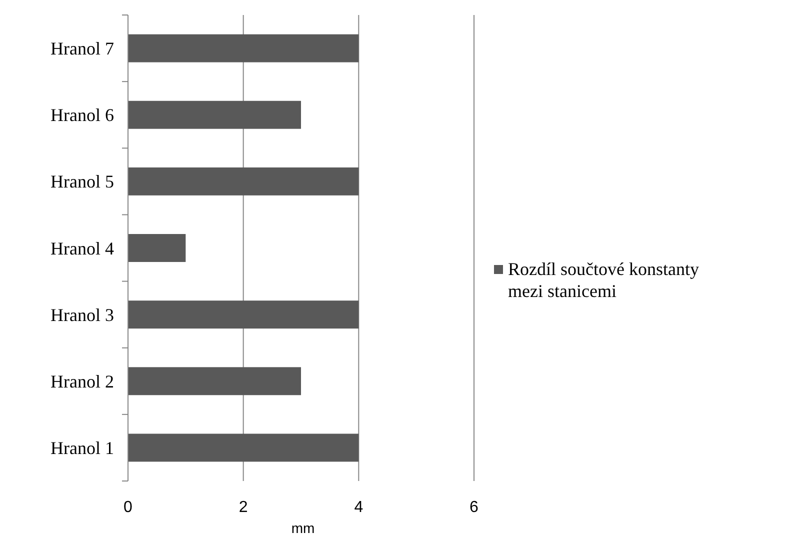 The height and width of the screenshot is (550, 797). Describe the element at coordinates (82, 48) in the screenshot. I see `y-tick-label: Hranol 7` at that location.